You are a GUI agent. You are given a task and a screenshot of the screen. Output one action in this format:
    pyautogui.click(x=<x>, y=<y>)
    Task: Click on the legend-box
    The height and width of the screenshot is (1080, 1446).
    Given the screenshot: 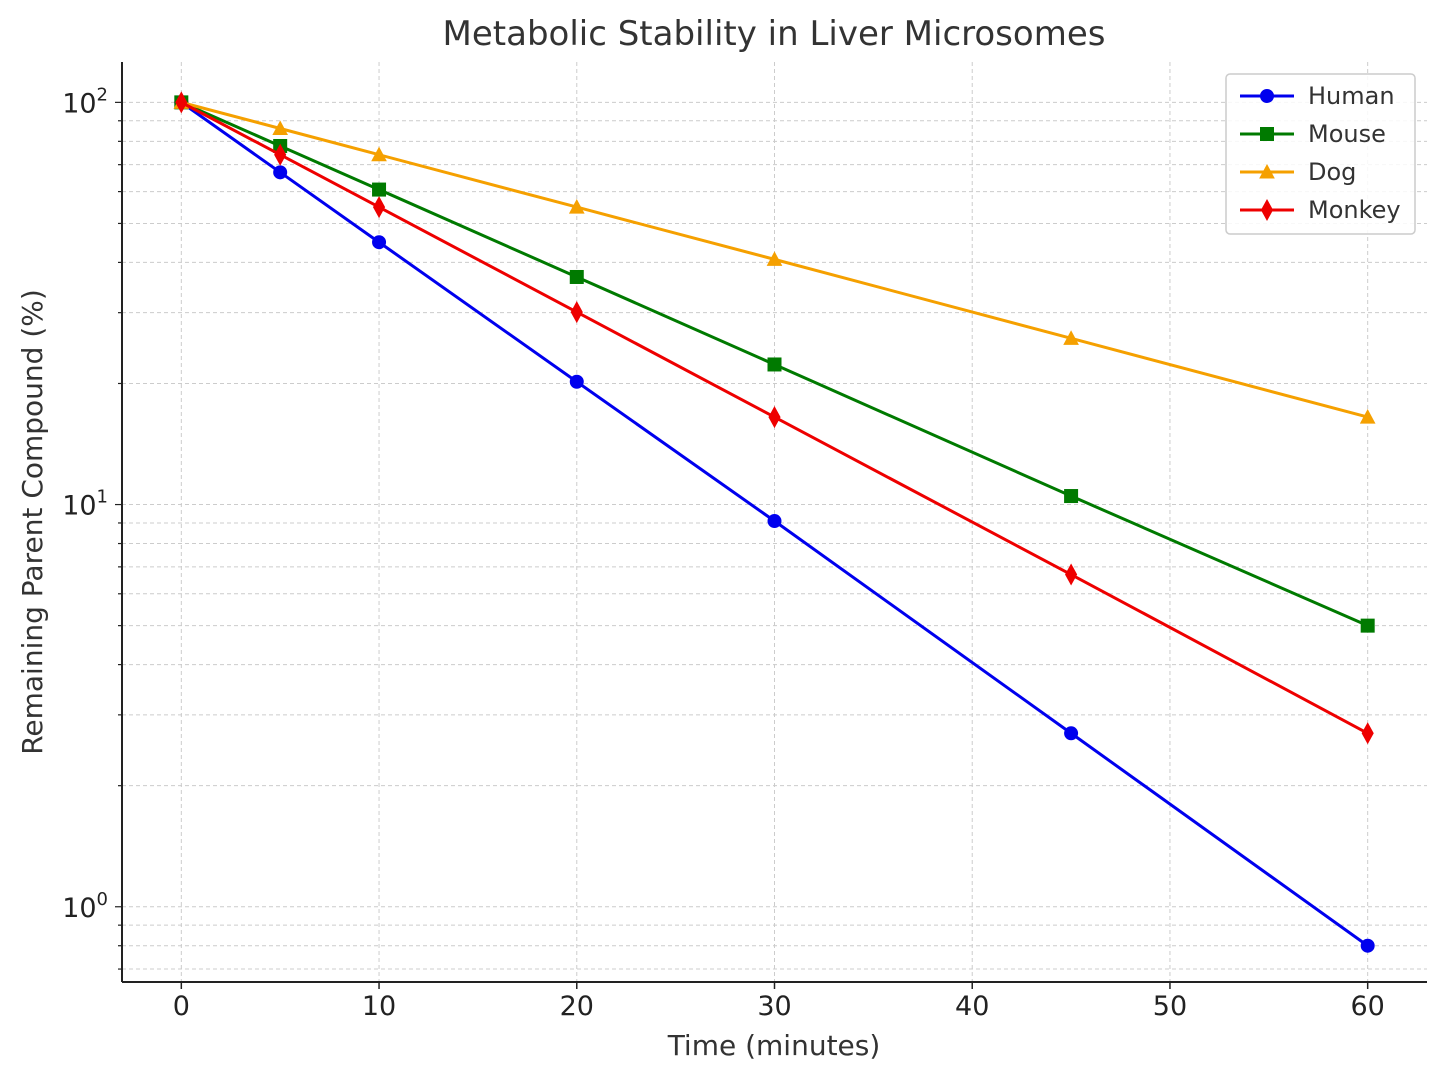 What is the action you would take?
    pyautogui.click(x=1320, y=154)
    